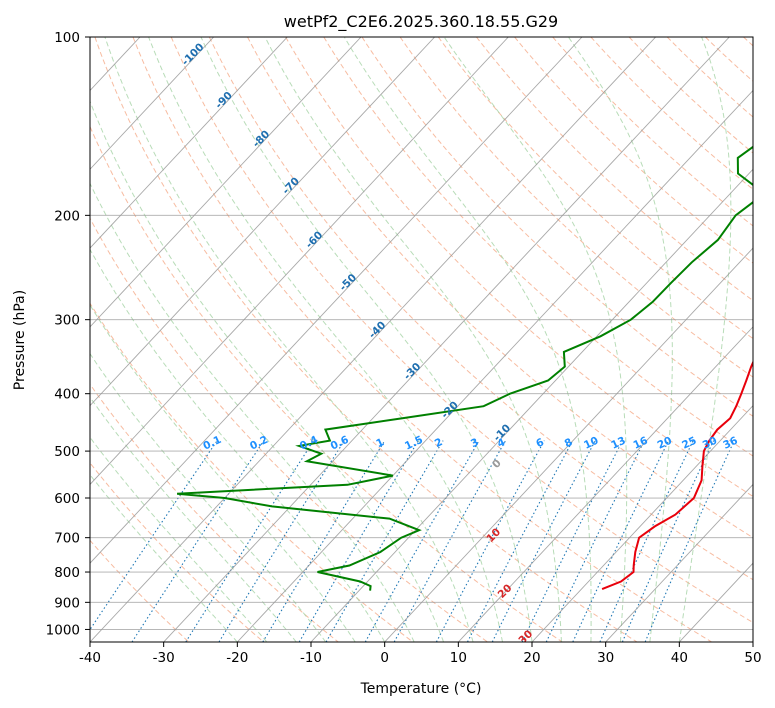 This screenshot has height=708, width=775. I want to click on y-tick-label: 400, so click(67, 395).